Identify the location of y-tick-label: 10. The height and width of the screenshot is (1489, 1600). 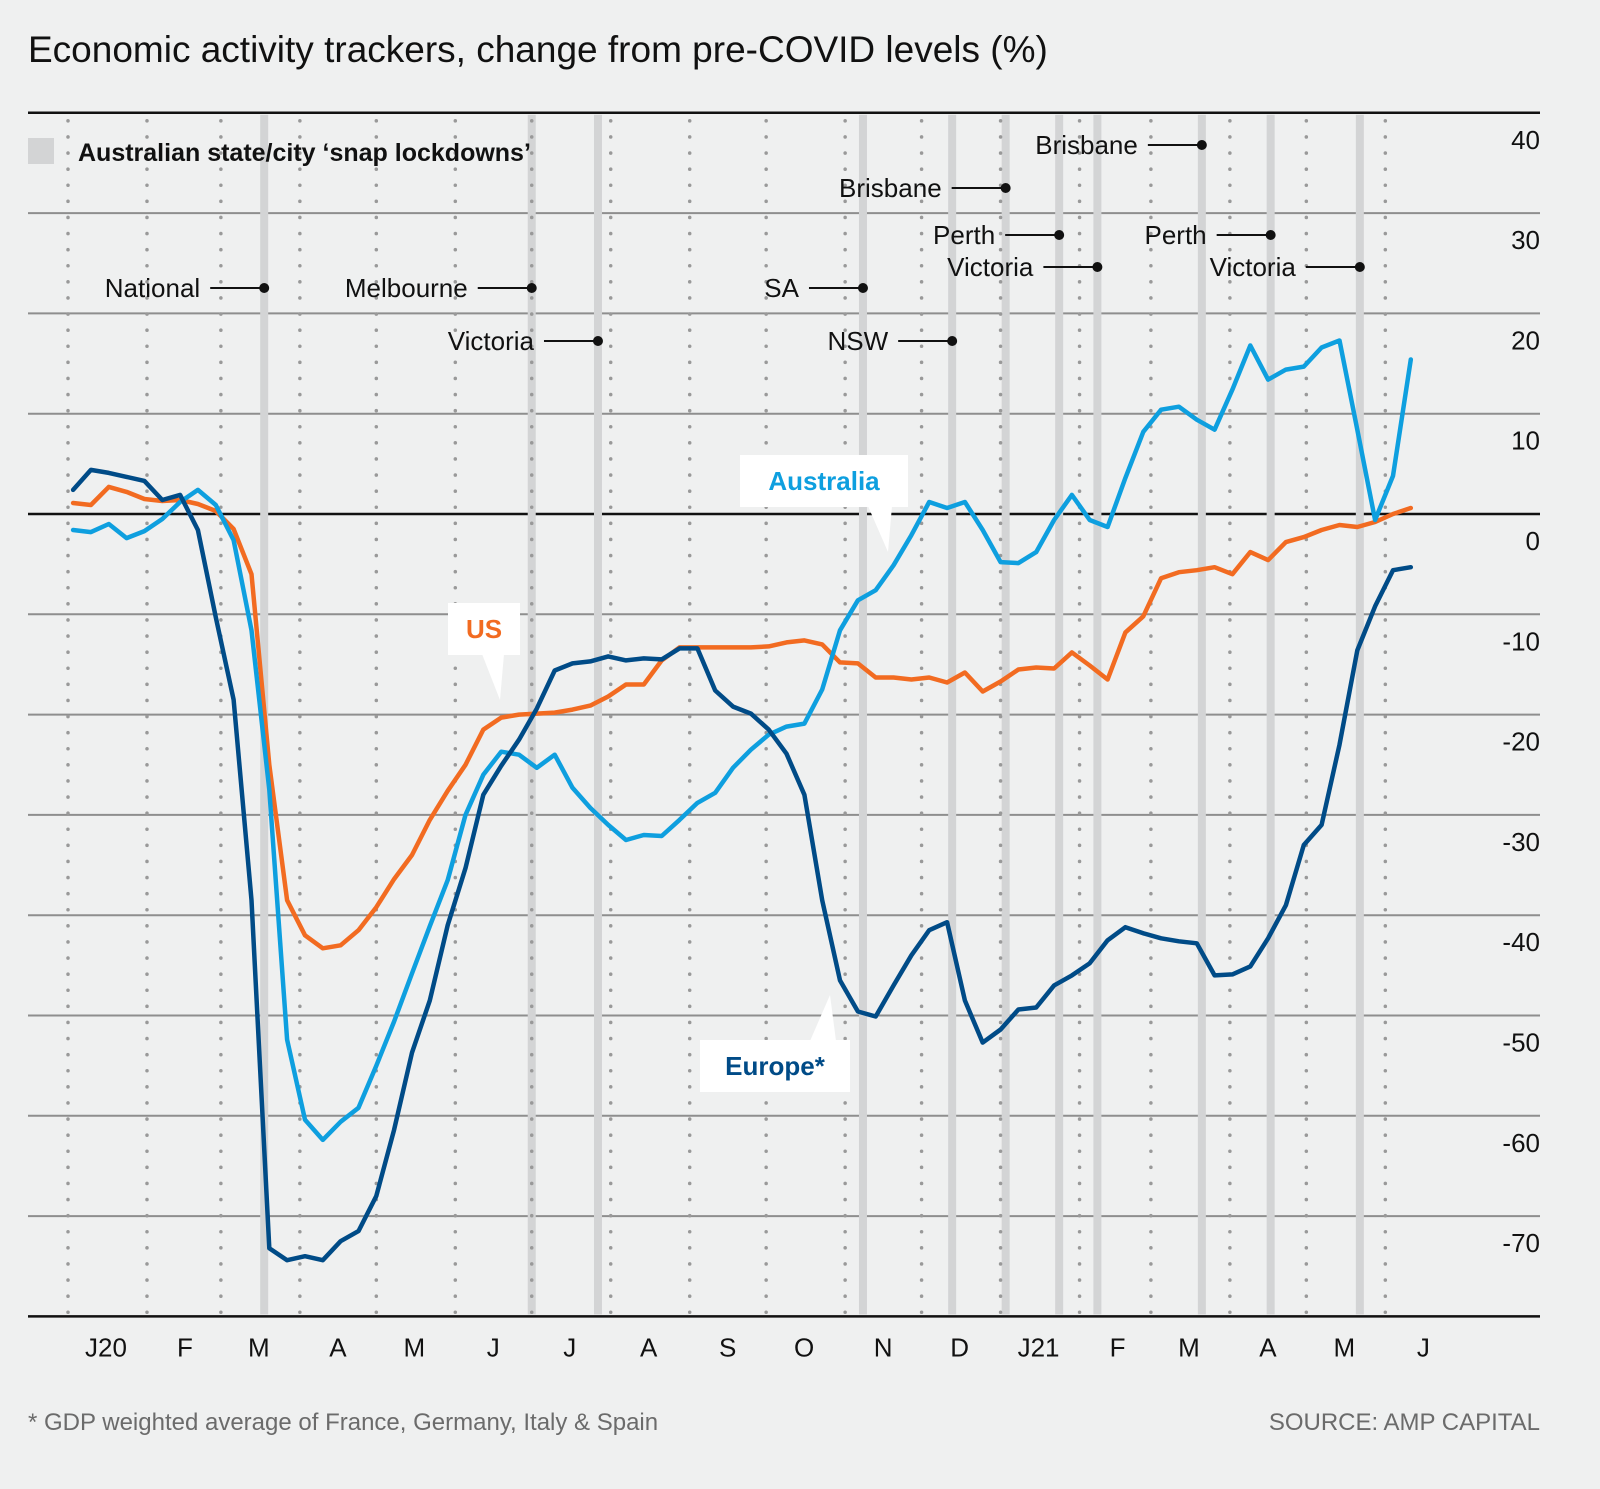
(1525, 441).